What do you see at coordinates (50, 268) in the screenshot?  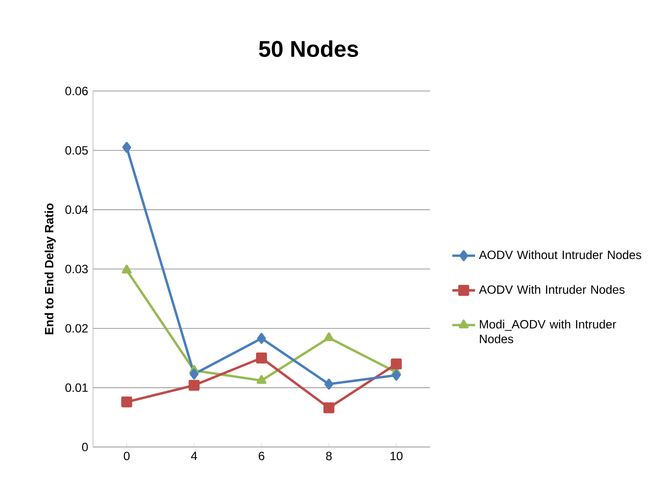 I see `y-axis-title: End to End Delay Ratio` at bounding box center [50, 268].